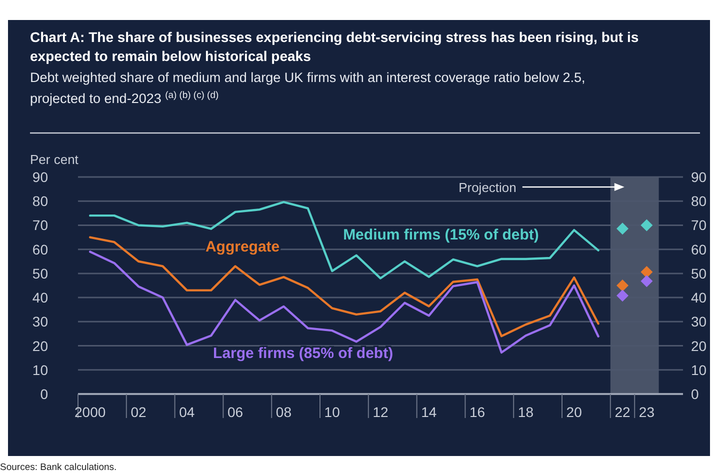  What do you see at coordinates (40, 201) in the screenshot?
I see `y-tick-label: 80` at bounding box center [40, 201].